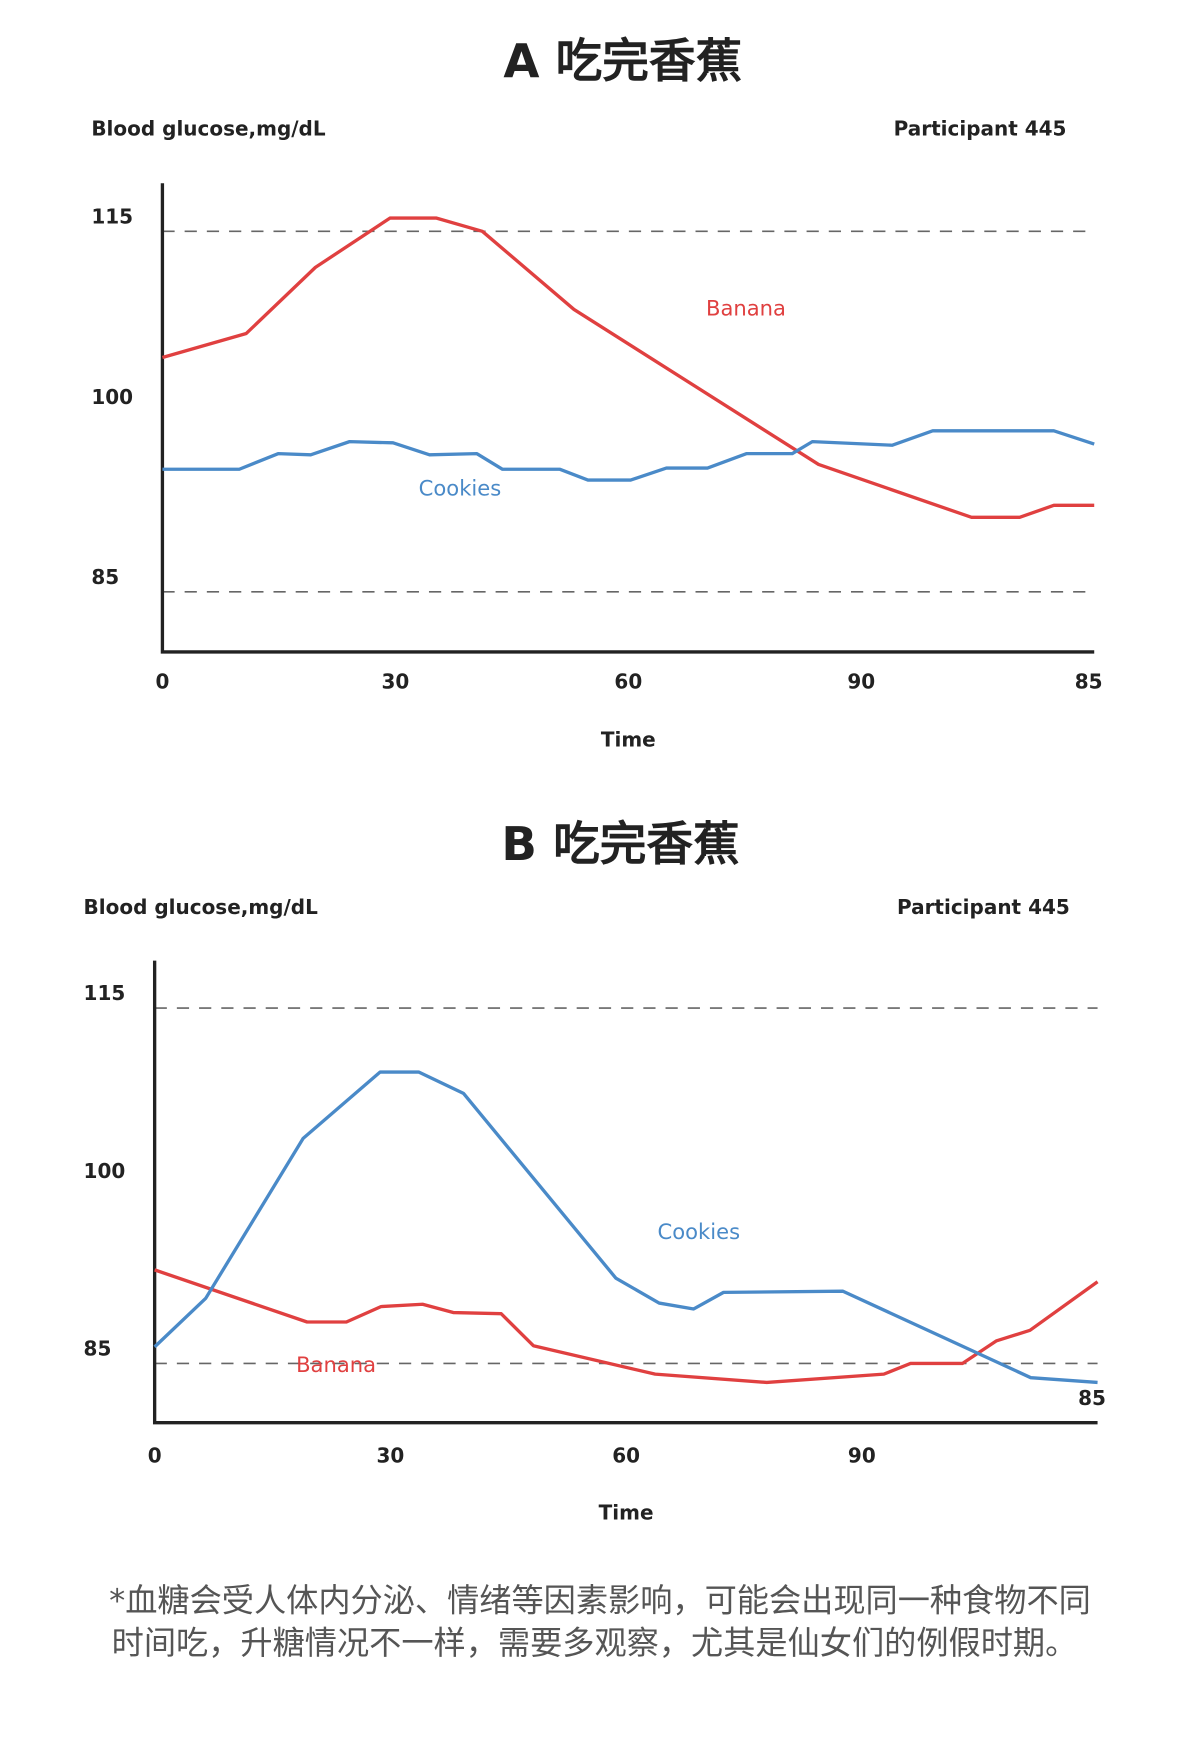  I want to click on footnote: 时间吃，升糖情况不一样，需要多观察，尤其是仙女们的例假时期。, so click(595, 1643).